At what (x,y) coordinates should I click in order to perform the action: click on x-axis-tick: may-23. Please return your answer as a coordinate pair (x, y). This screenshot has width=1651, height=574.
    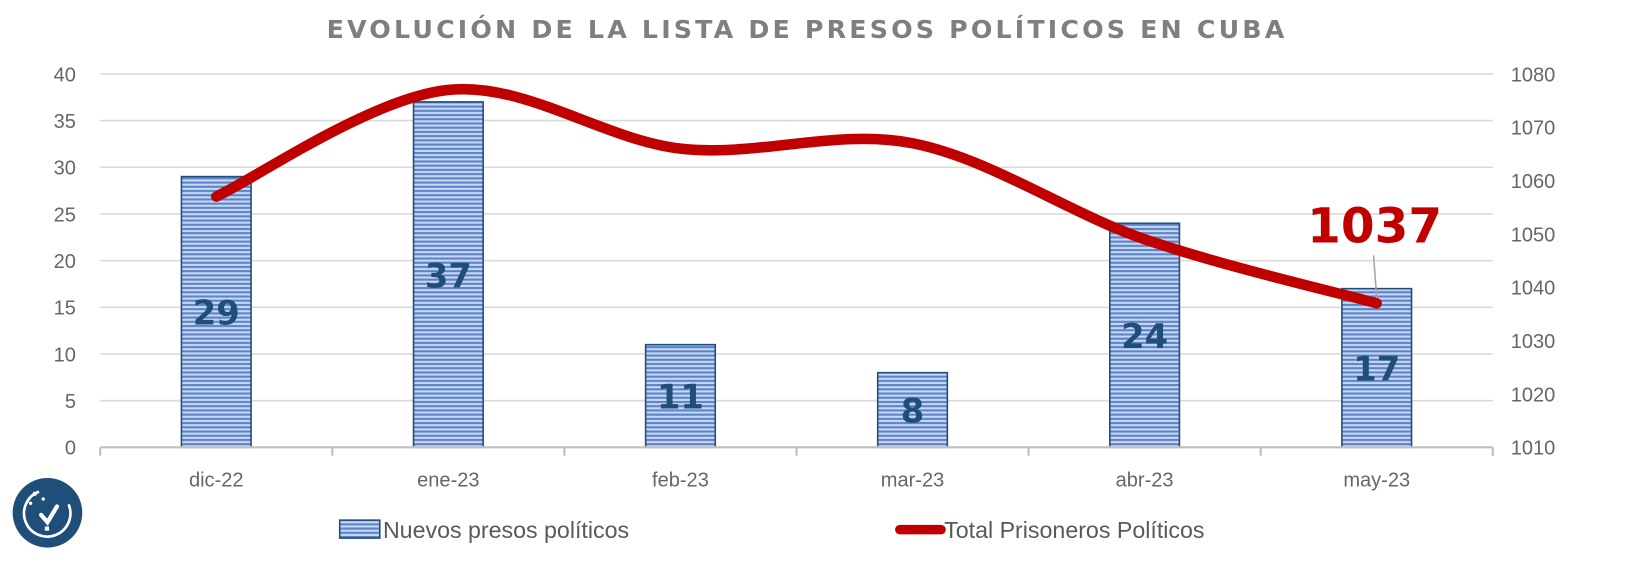
    Looking at the image, I should click on (1376, 480).